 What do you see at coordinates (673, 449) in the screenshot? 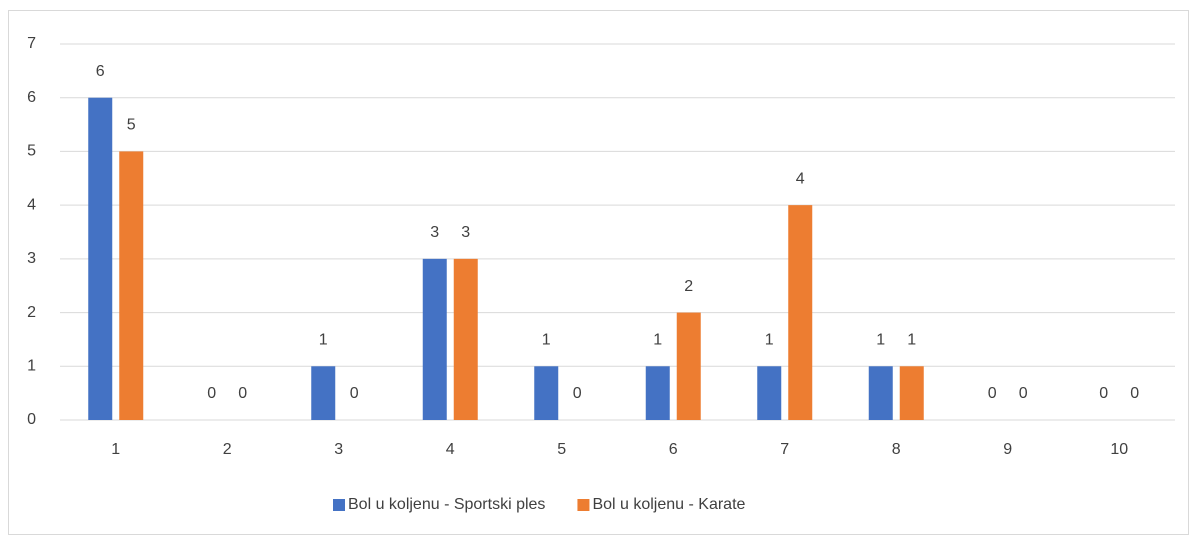
I see `x-tick-label: 6` at bounding box center [673, 449].